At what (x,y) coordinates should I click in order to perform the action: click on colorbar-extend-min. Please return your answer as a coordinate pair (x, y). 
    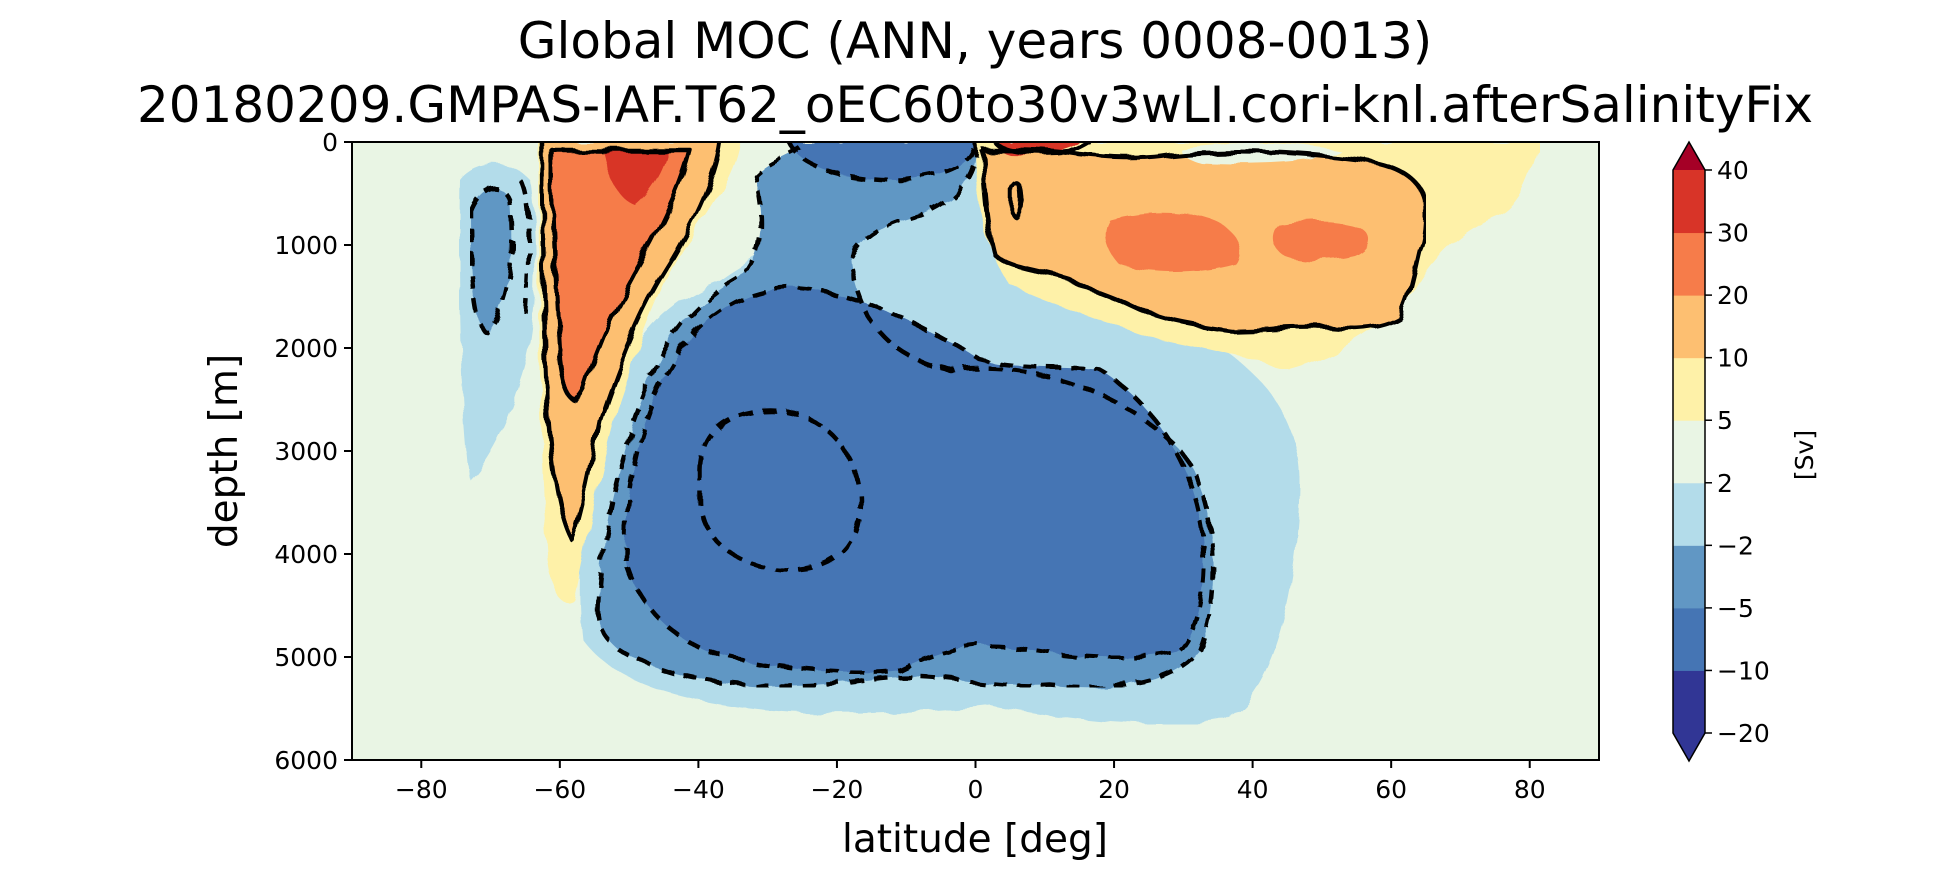
    Looking at the image, I should click on (1689, 747).